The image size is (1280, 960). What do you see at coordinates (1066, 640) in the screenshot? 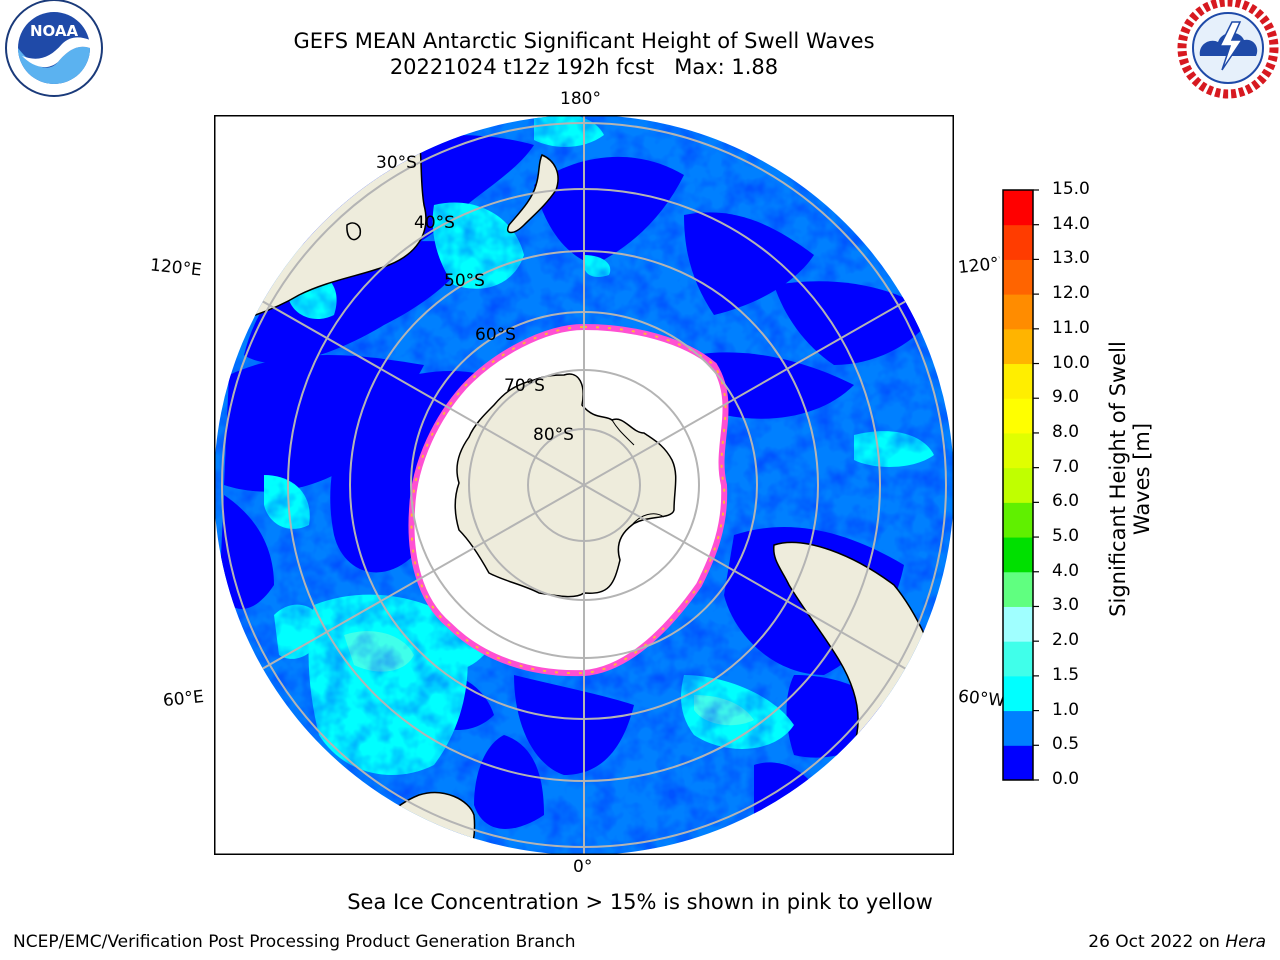
I see `colorbar-tick-label: 2.0` at bounding box center [1066, 640].